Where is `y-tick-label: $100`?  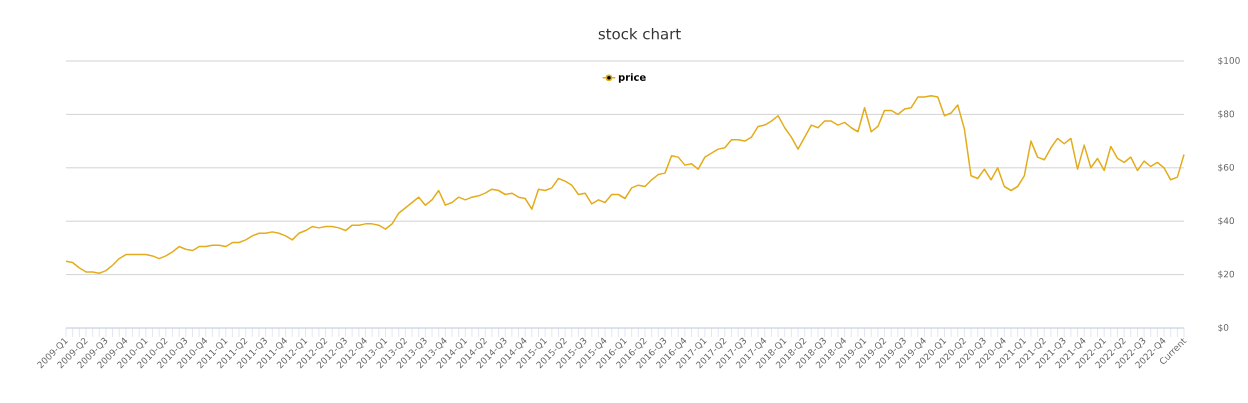 y-tick-label: $100 is located at coordinates (1229, 61).